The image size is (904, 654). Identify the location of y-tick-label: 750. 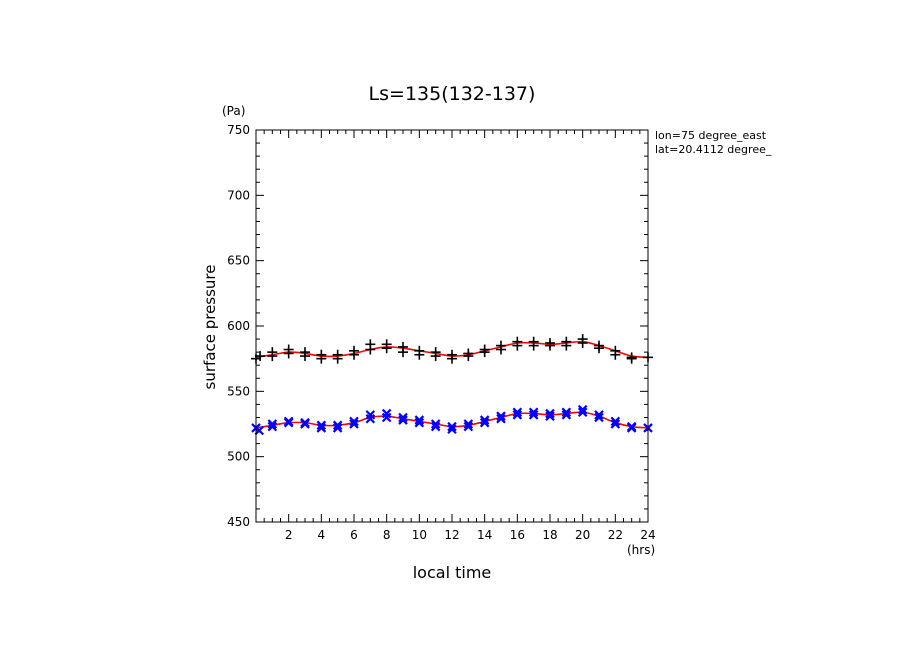
(238, 130).